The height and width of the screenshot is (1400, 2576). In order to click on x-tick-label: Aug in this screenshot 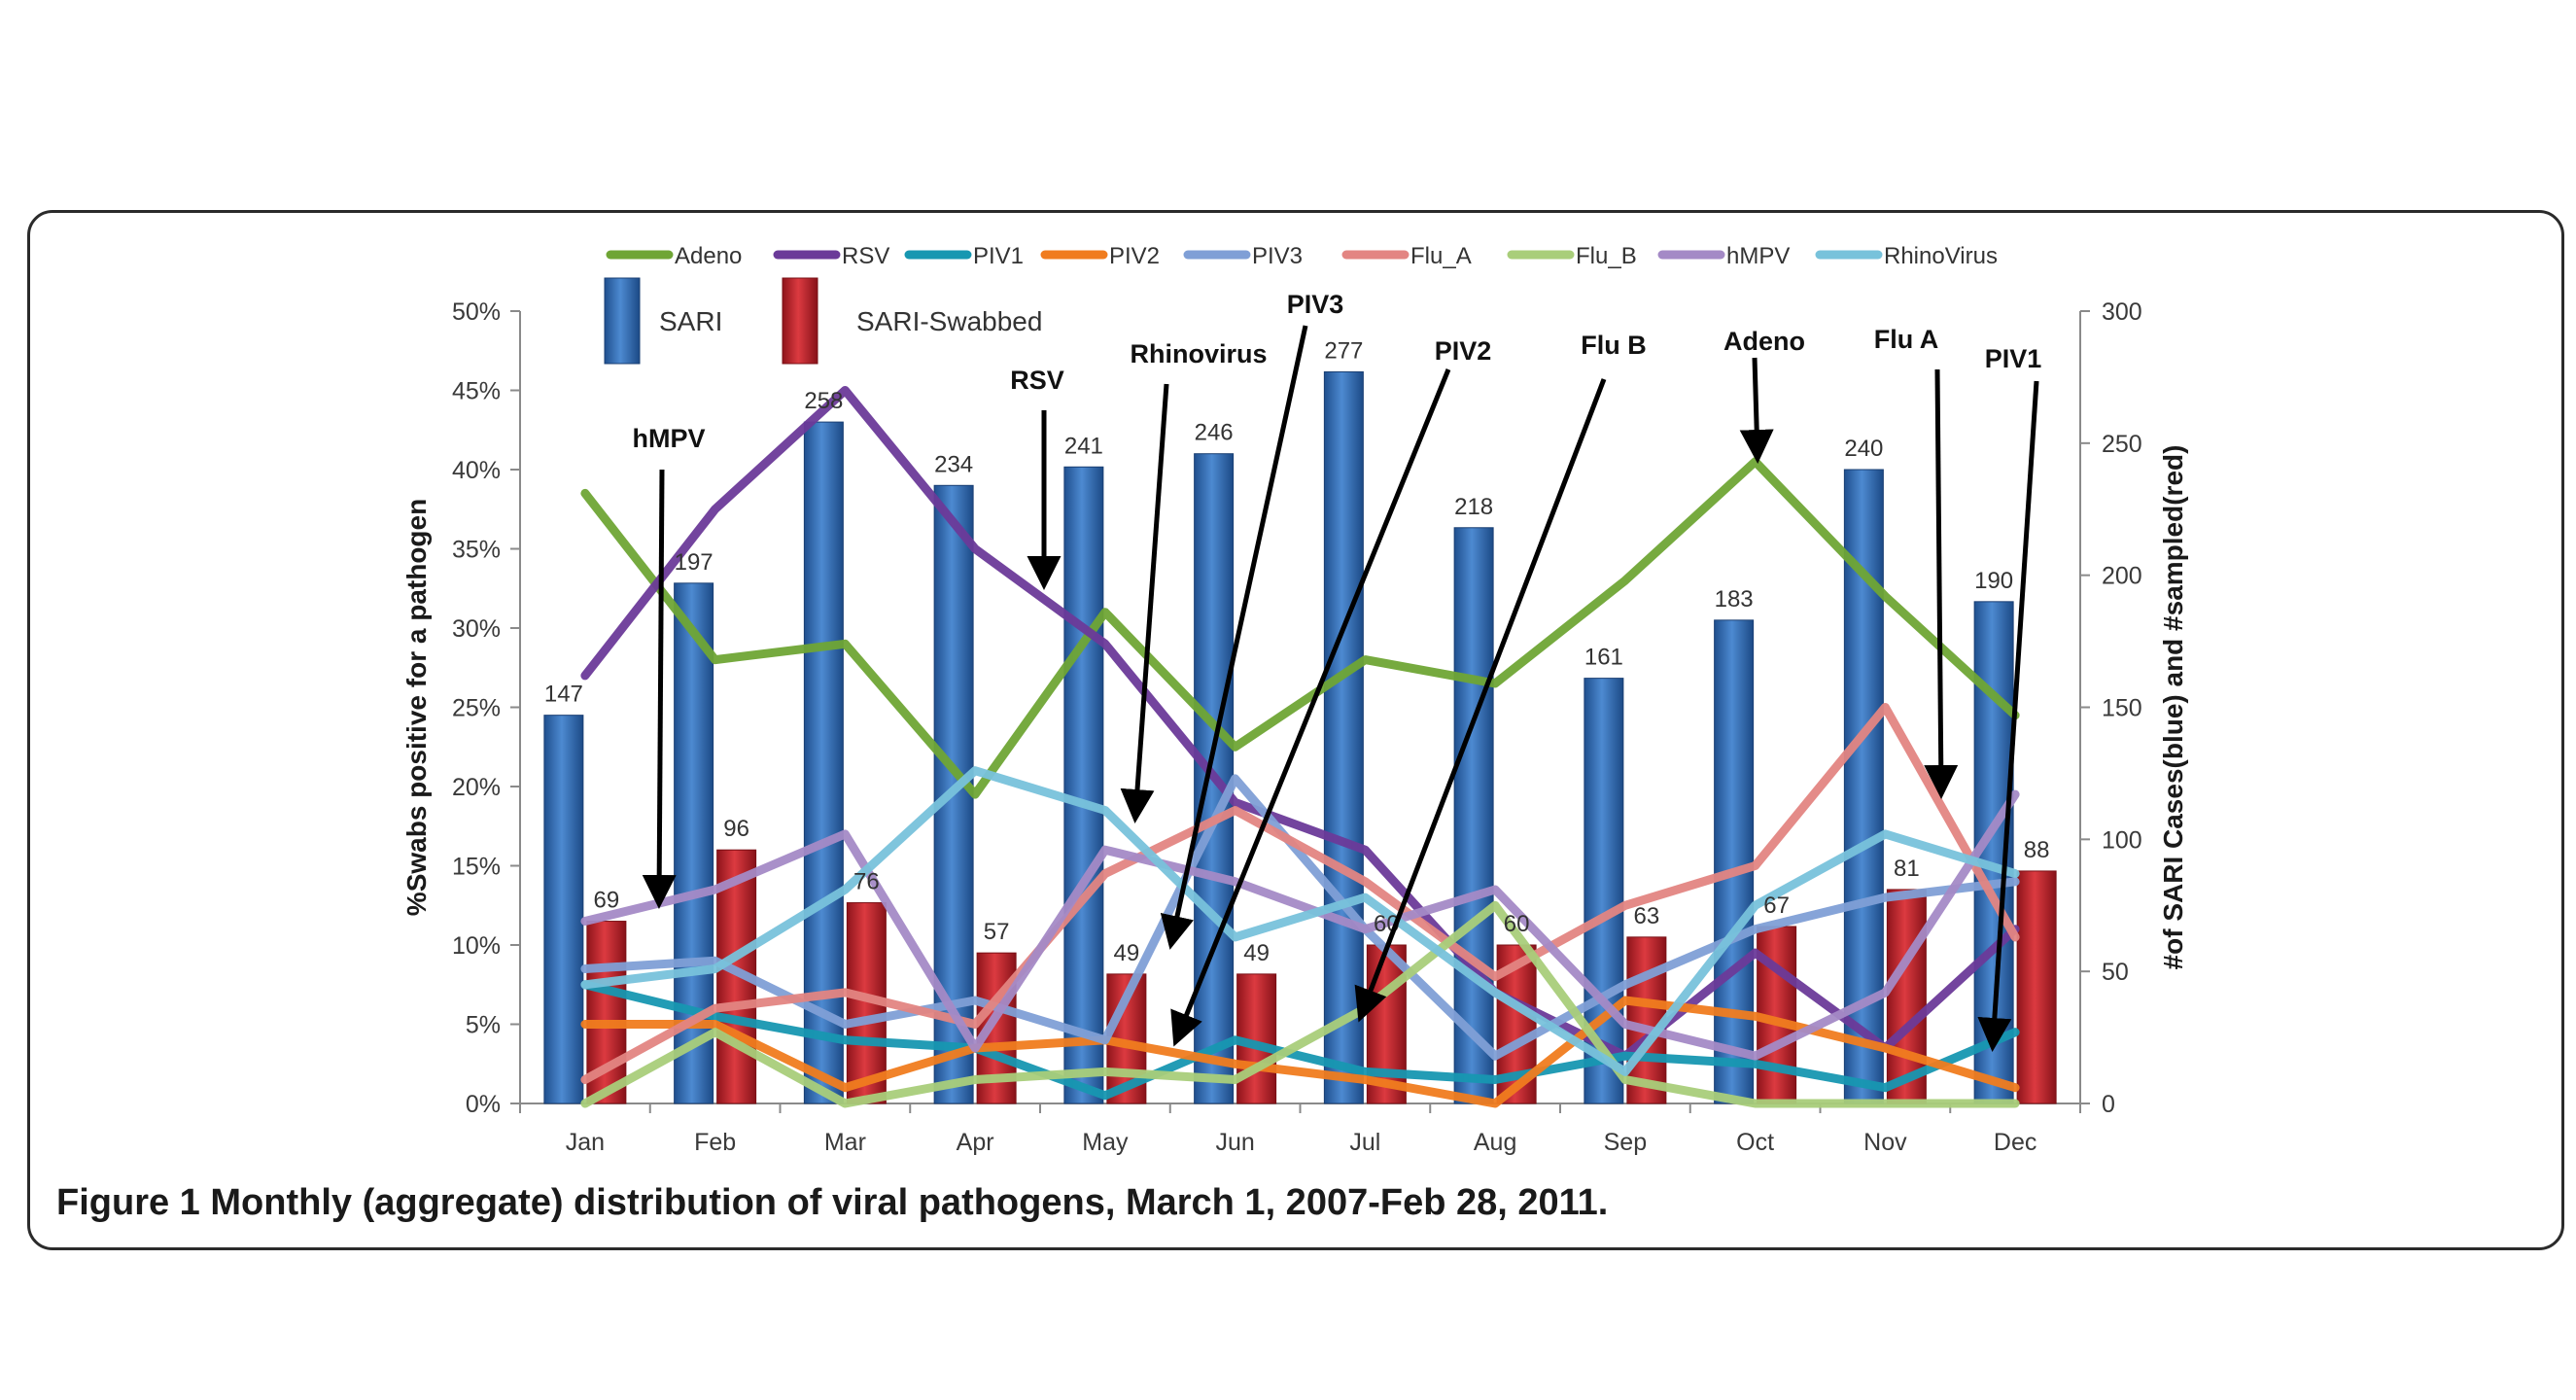, I will do `click(1495, 1142)`.